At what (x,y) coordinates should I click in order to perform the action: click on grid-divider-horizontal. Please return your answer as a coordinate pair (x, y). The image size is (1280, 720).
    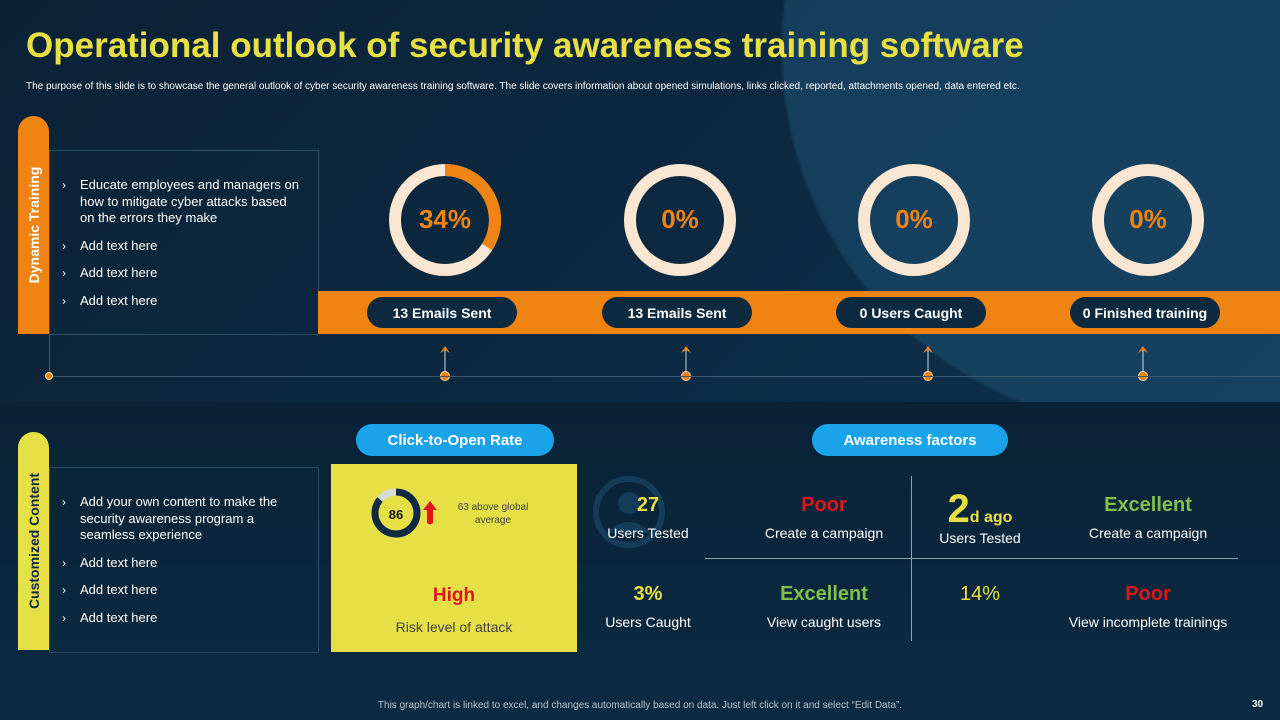
    Looking at the image, I should click on (971, 558).